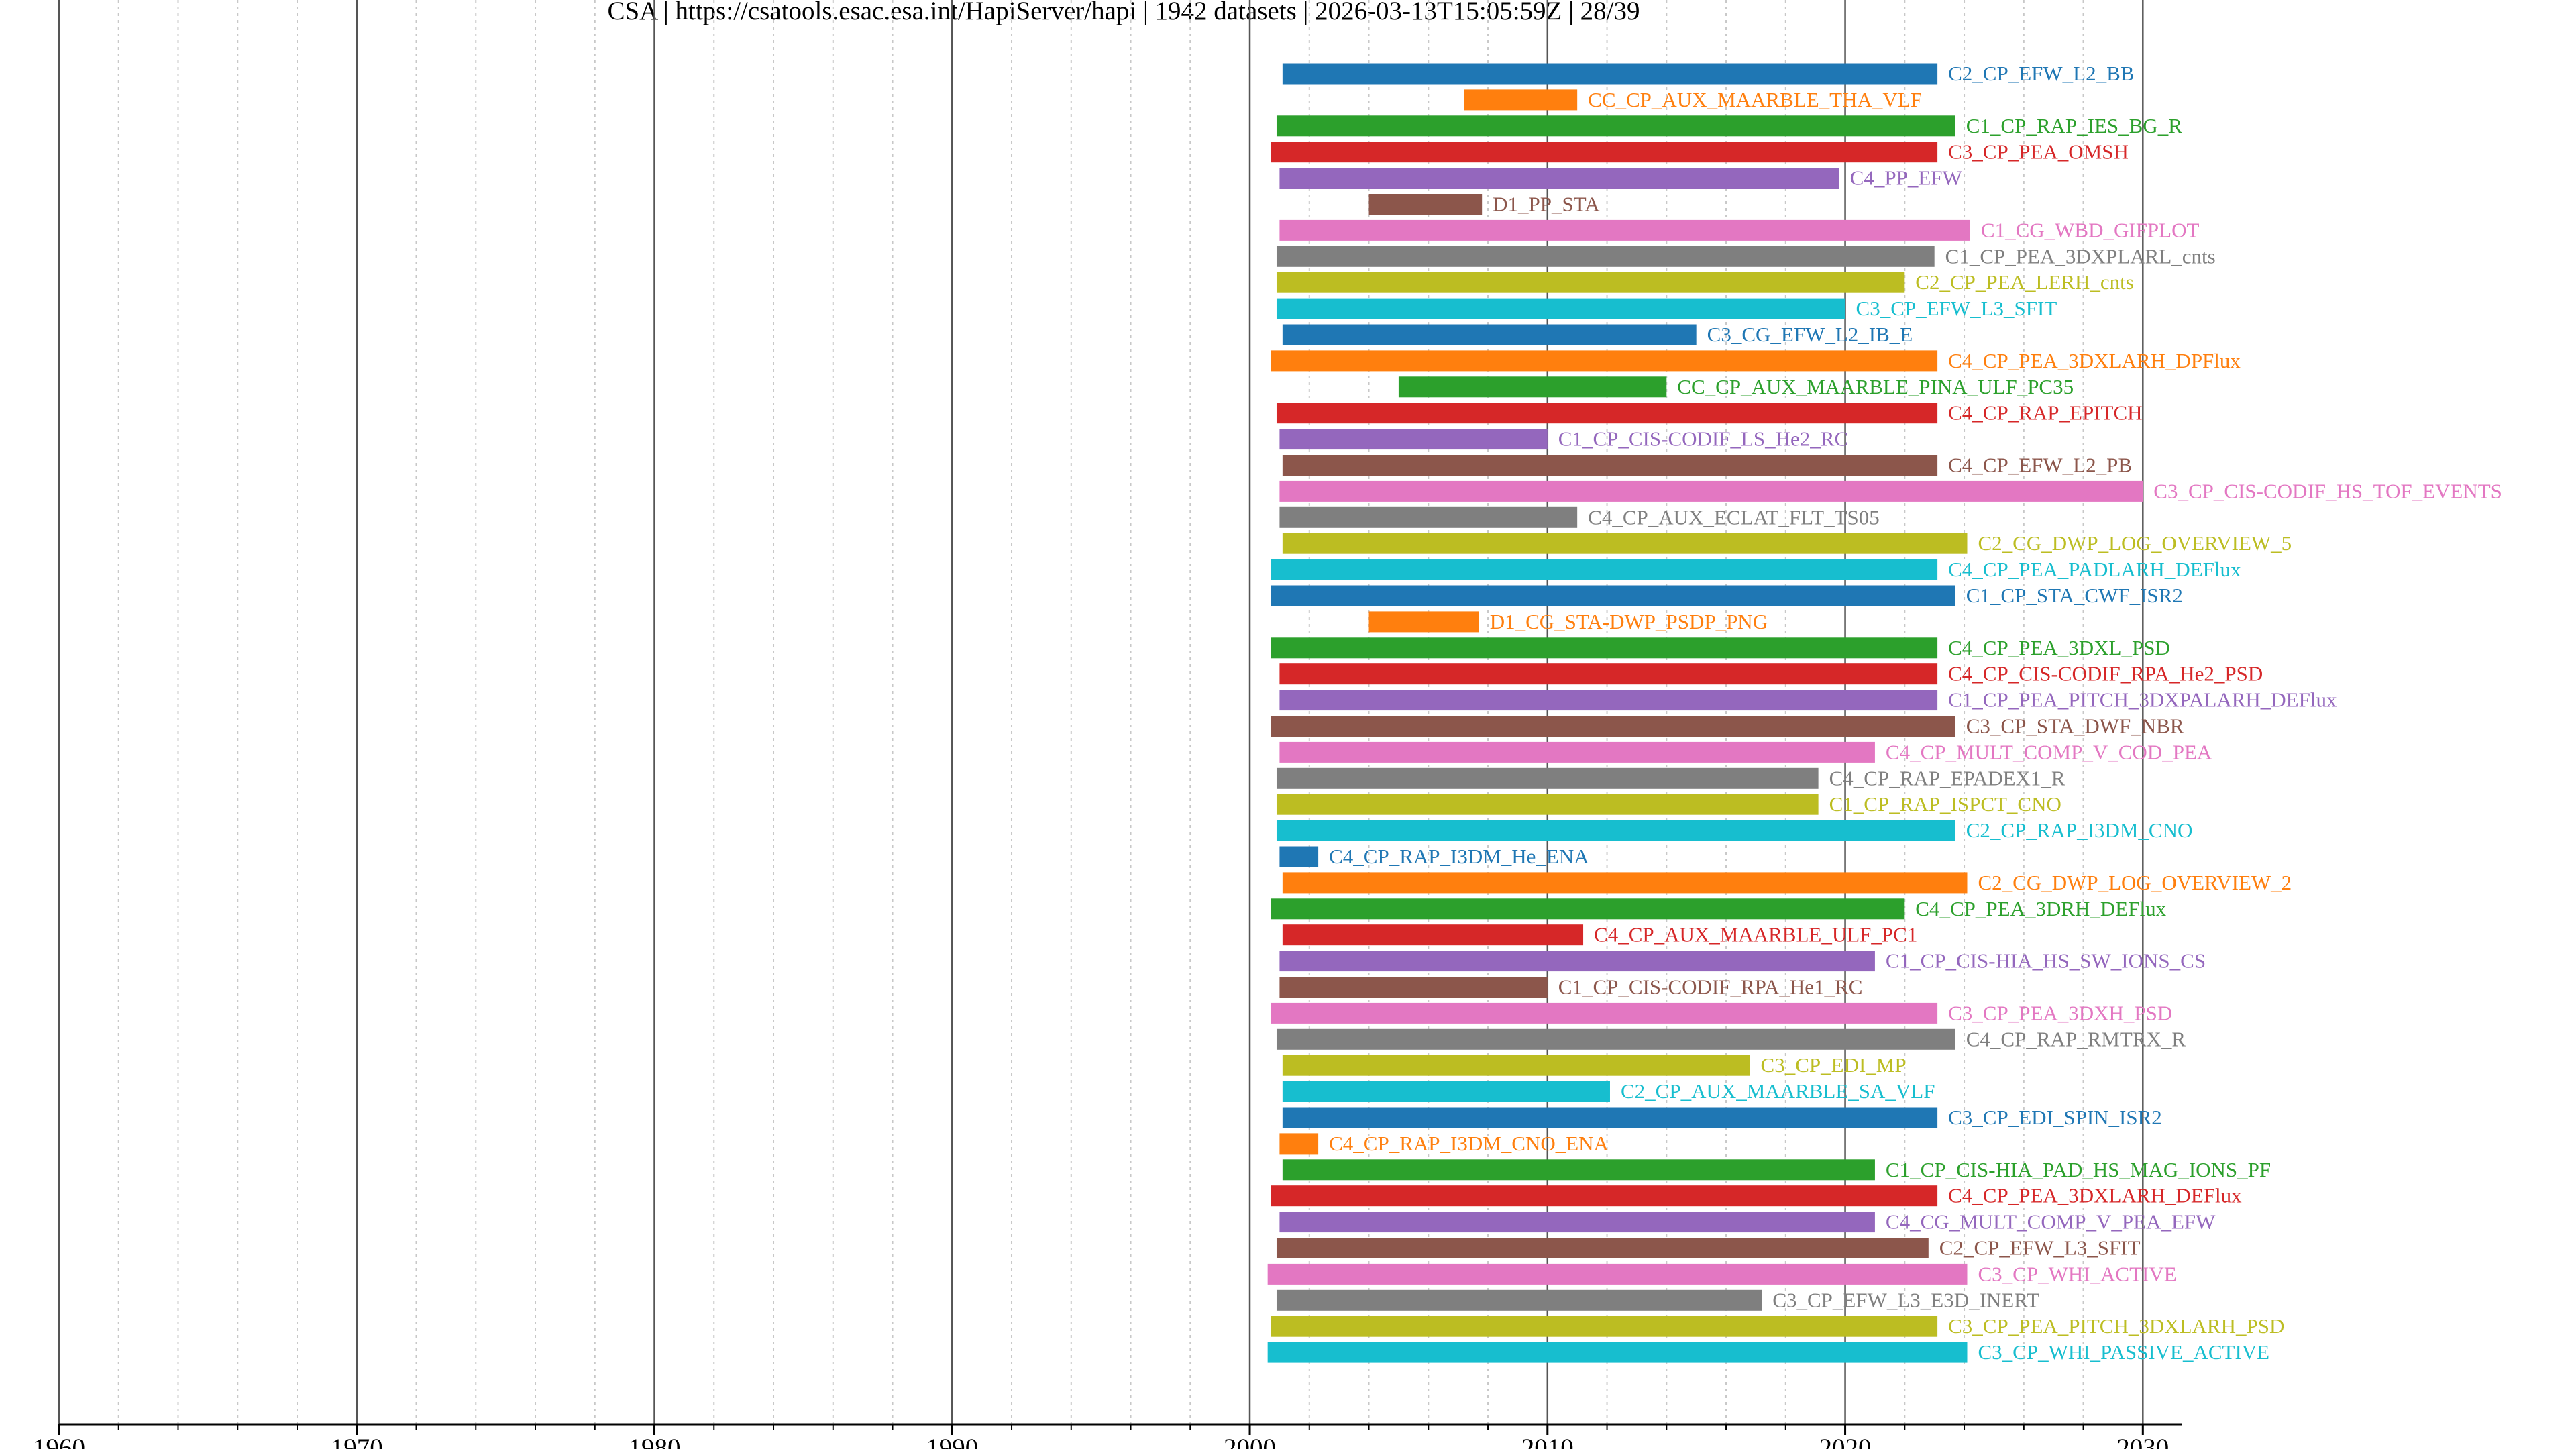  Describe the element at coordinates (2049, 751) in the screenshot. I see `dataset-label: C4_CP_MULT_COMP_V_COD_PEA` at that location.